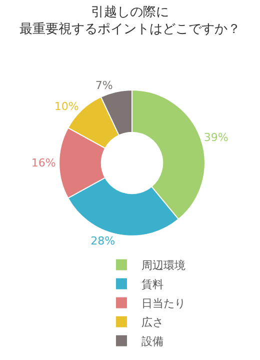 The width and height of the screenshot is (260, 360). Describe the element at coordinates (66, 106) in the screenshot. I see `data-label: 10%` at that location.